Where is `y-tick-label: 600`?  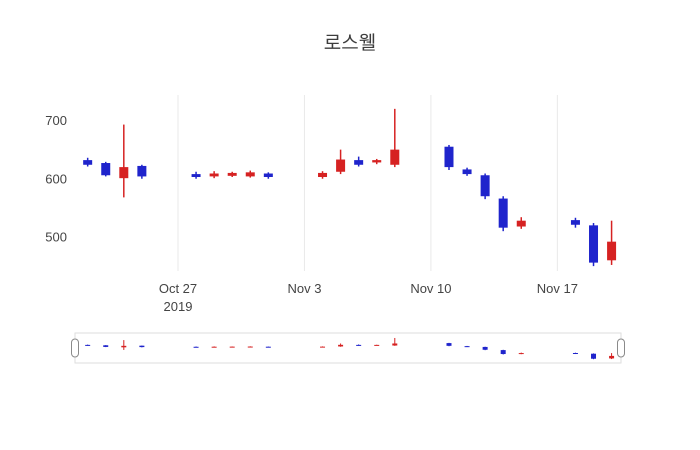
y-tick-label: 600 is located at coordinates (56, 178).